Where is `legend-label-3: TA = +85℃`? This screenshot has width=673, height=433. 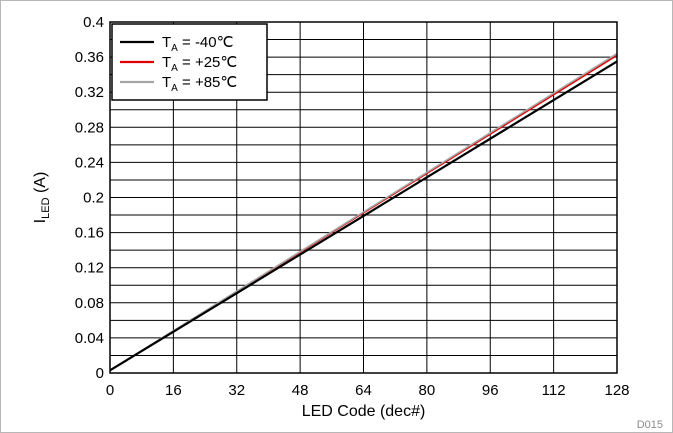
legend-label-3: TA = +85℃ is located at coordinates (199, 84).